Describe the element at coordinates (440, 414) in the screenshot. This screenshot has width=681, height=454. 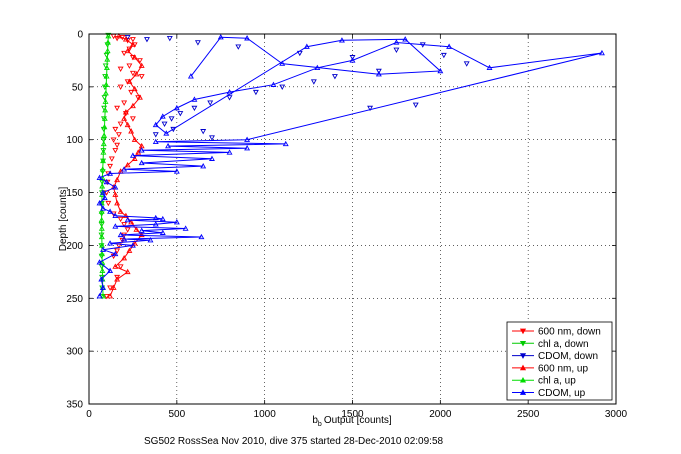
I see `x-tick-label: 2000` at that location.